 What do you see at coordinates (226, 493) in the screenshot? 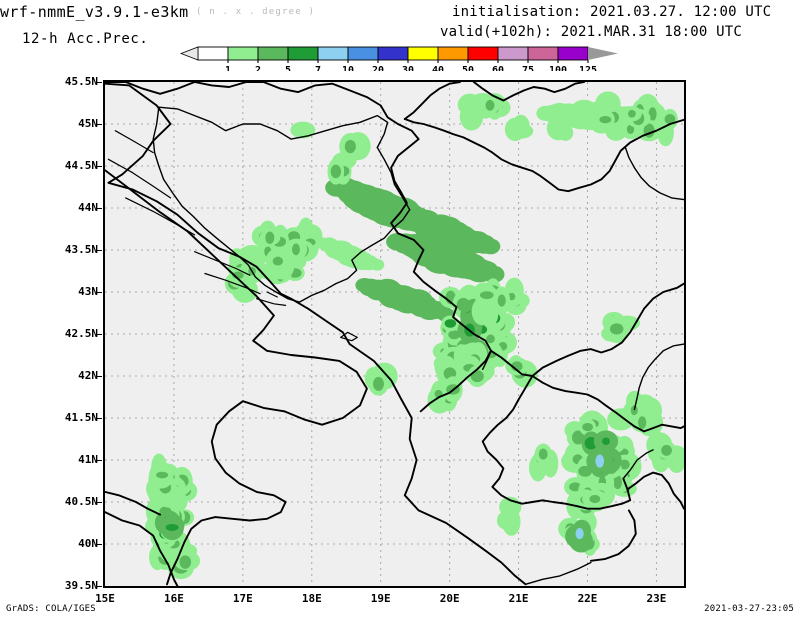
I see `coastline-italy-puglia-taranto` at bounding box center [226, 493].